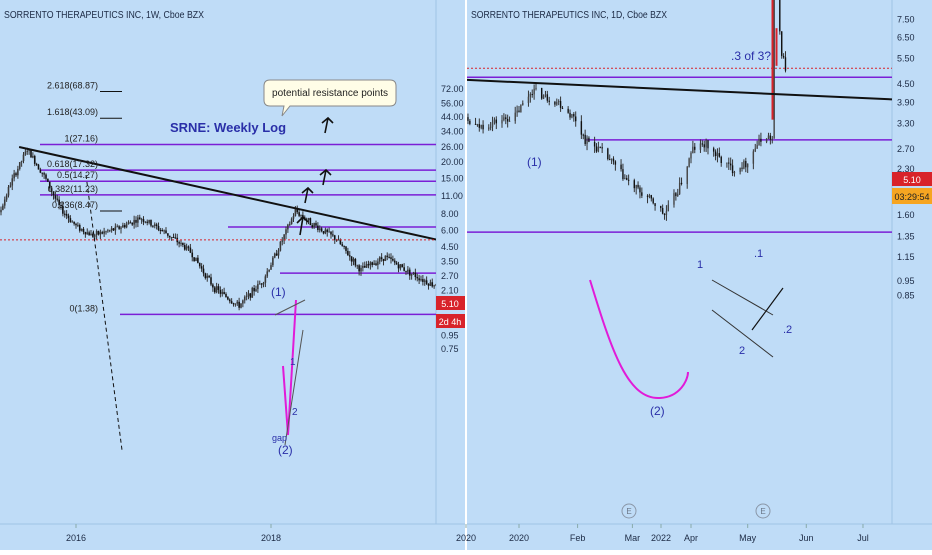  Describe the element at coordinates (289, 367) in the screenshot. I see `wave-path` at that location.